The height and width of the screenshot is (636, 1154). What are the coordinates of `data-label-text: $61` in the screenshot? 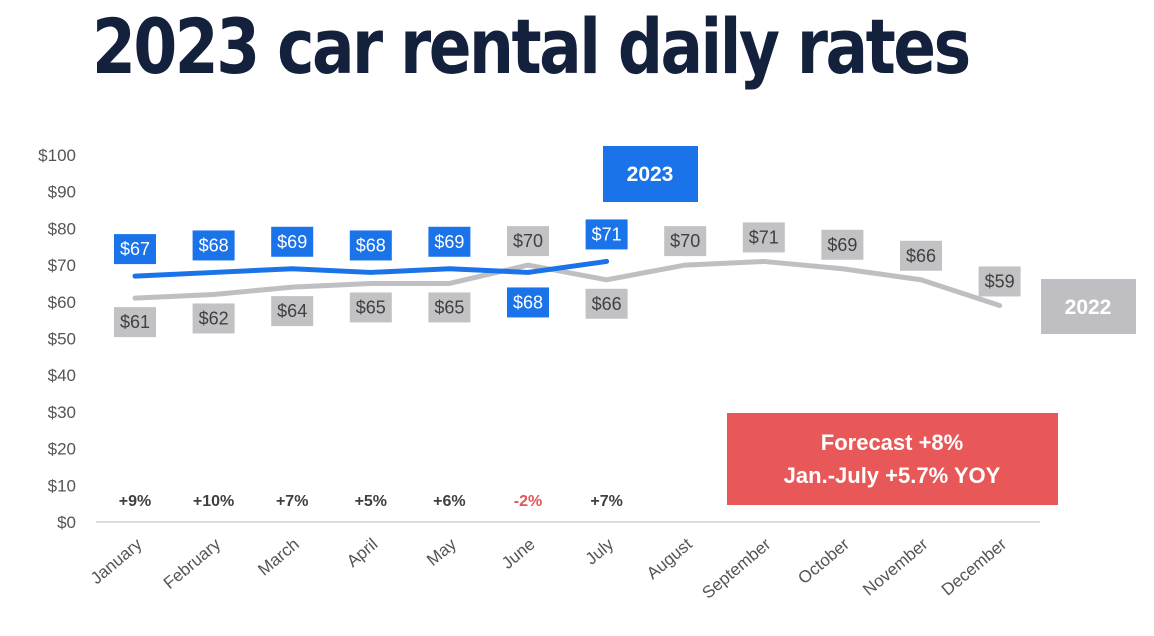 It's located at (135, 322).